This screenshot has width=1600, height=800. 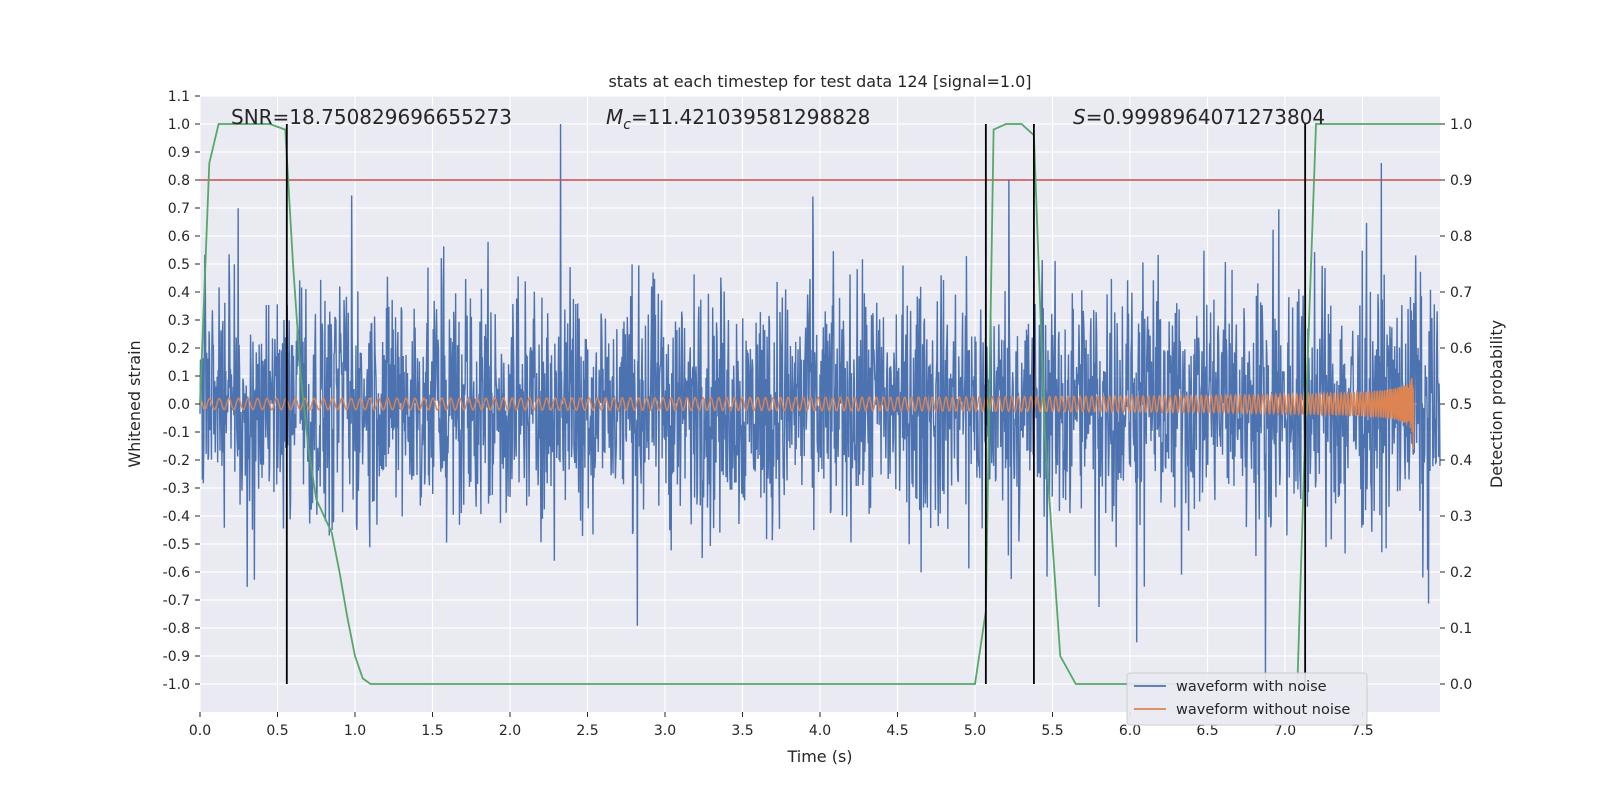 What do you see at coordinates (1199, 117) in the screenshot?
I see `s-annotation: S=0.9998964071273804` at bounding box center [1199, 117].